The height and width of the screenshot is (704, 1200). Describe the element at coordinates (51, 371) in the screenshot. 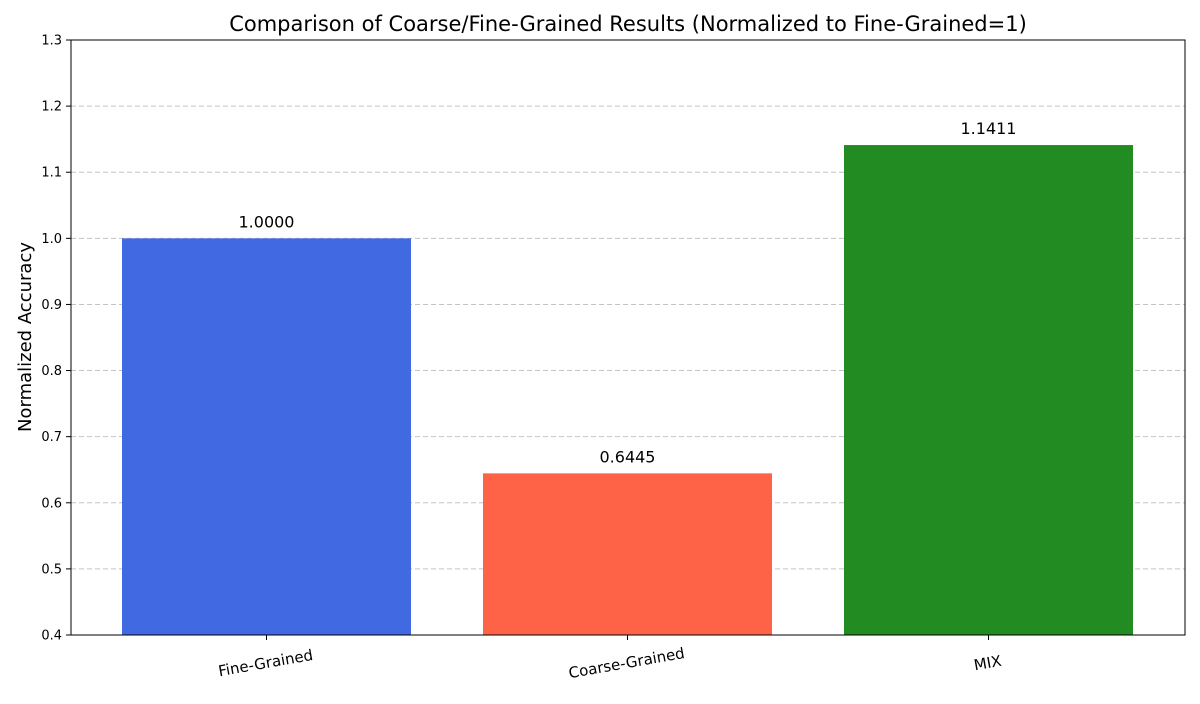

I see `y-tick-label: 0.8` at that location.